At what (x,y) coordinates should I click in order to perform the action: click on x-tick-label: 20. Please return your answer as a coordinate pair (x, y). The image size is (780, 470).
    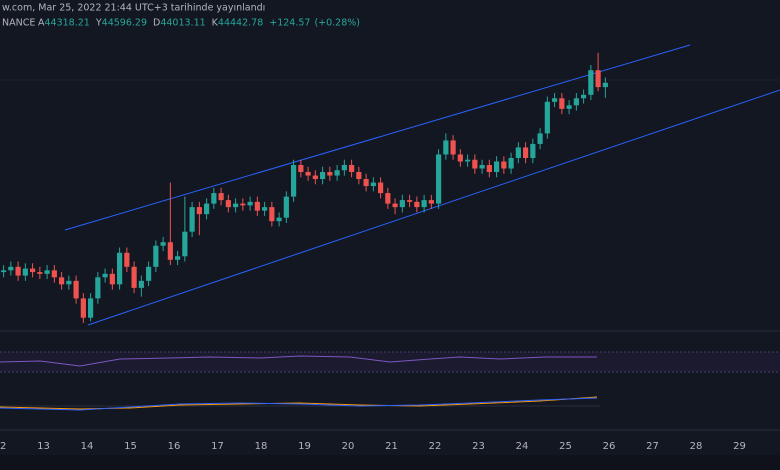
    Looking at the image, I should click on (348, 446).